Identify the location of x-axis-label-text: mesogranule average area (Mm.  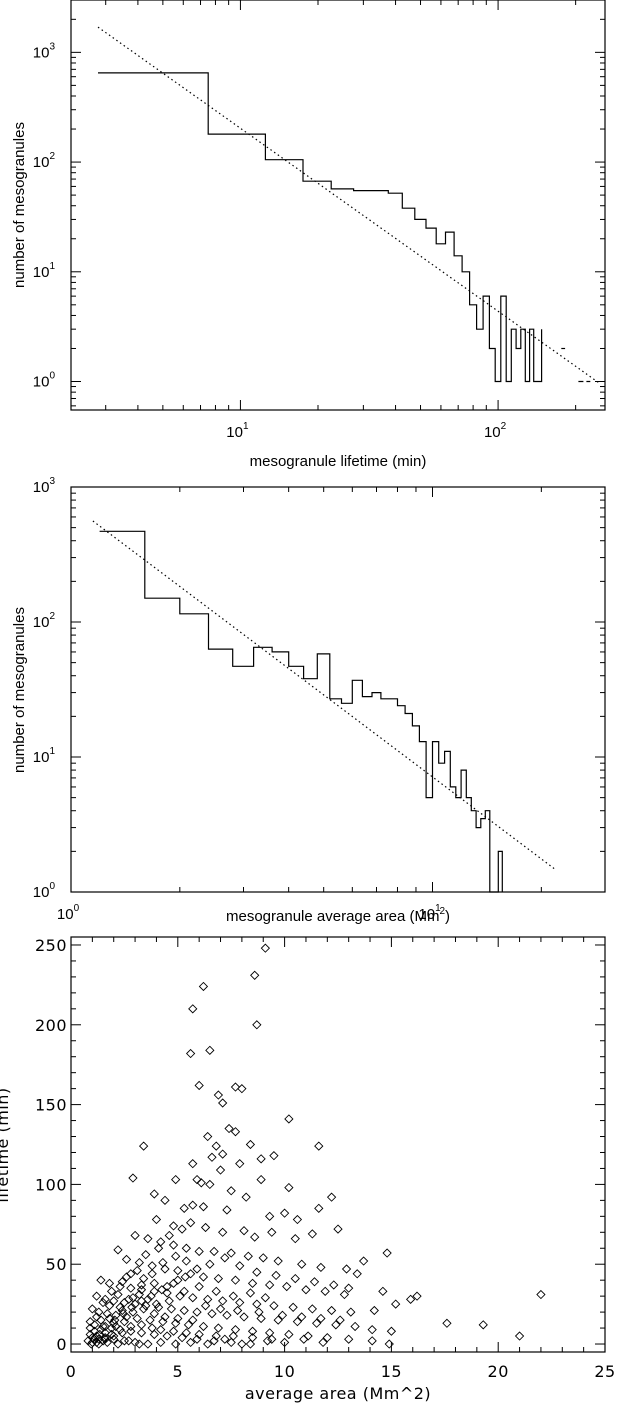
(332, 916).